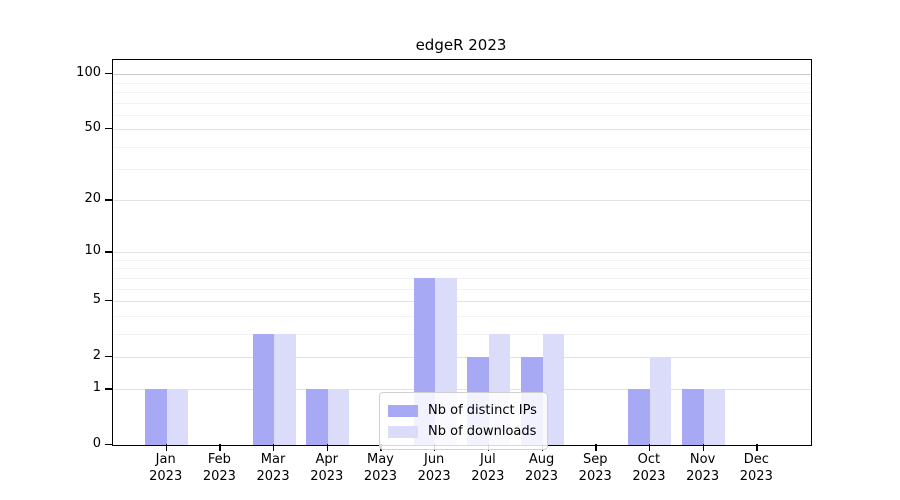  Describe the element at coordinates (595, 459) in the screenshot. I see `x-tick-label-month: Sep` at that location.